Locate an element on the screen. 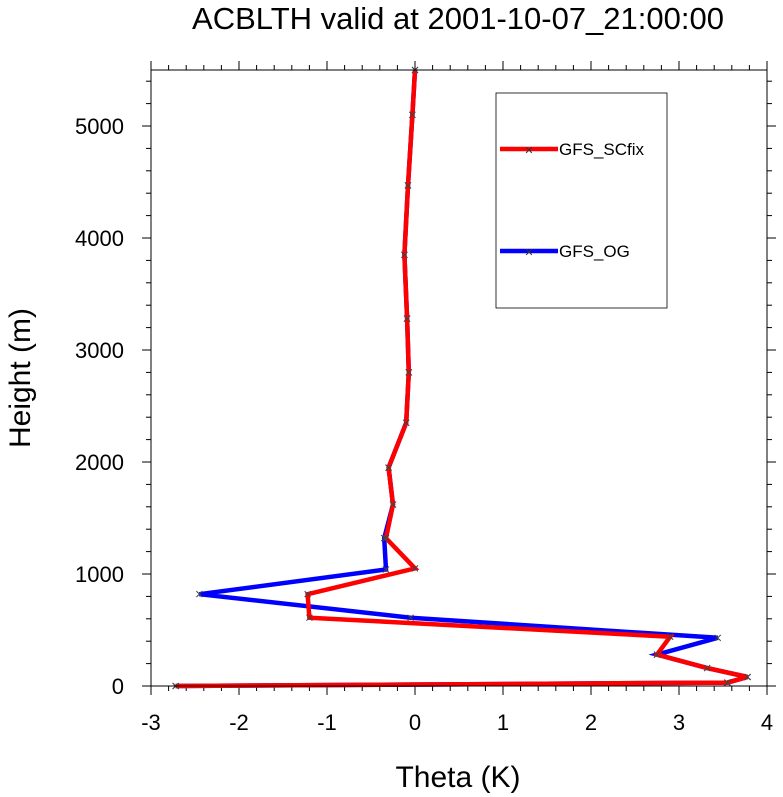 The width and height of the screenshot is (783, 797). x-axis-label: Theta (K) is located at coordinates (457, 777).